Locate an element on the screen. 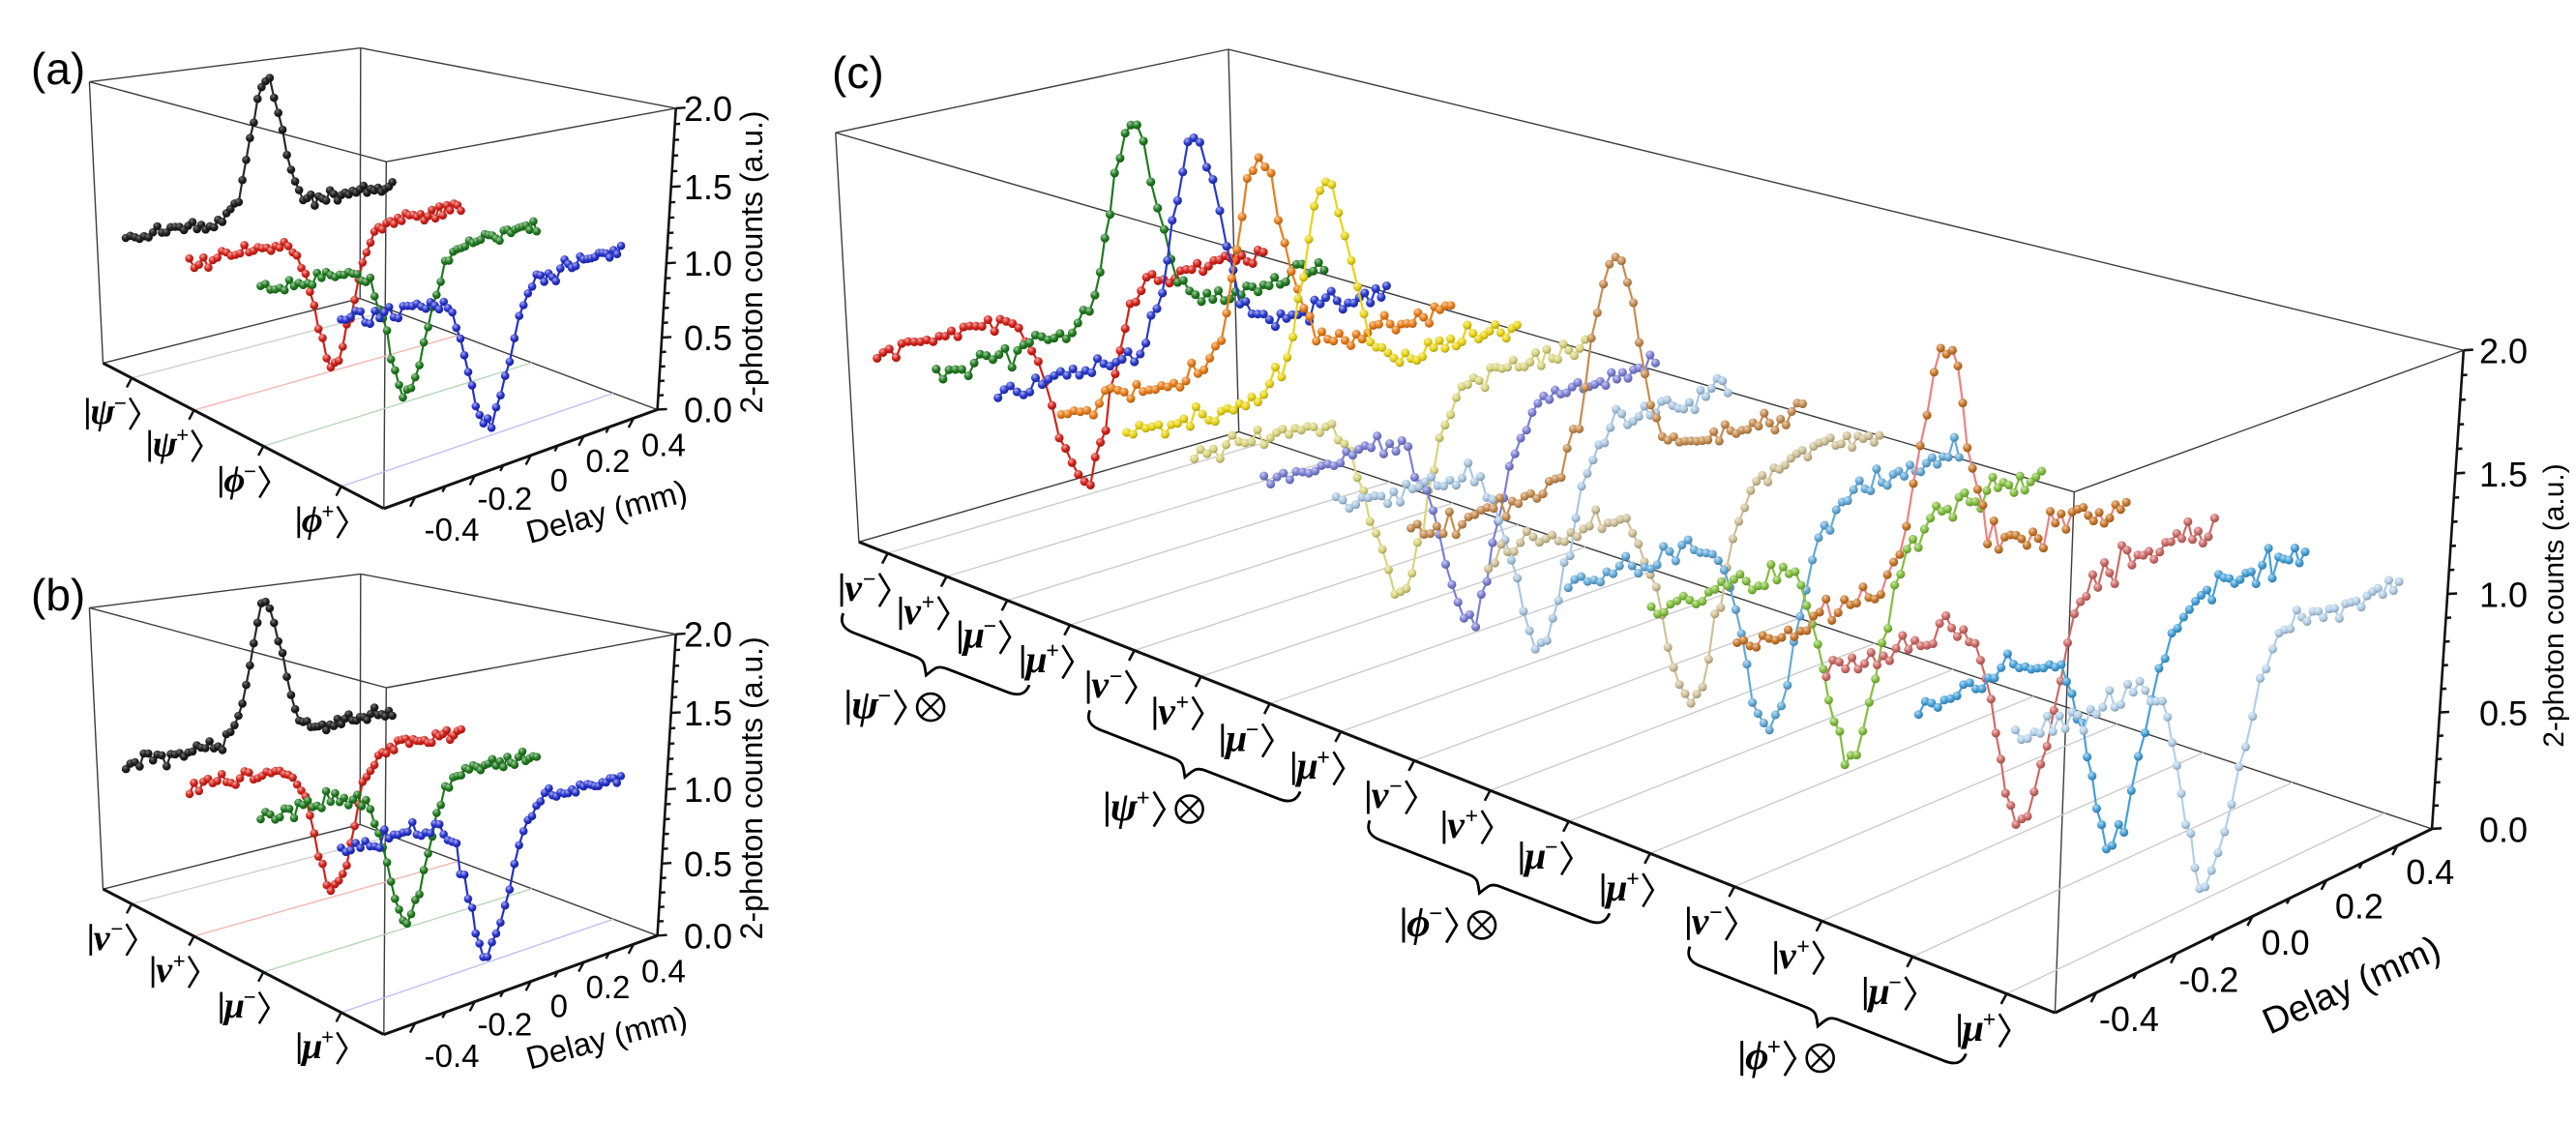 The width and height of the screenshot is (2576, 1122). svg-text: (a) is located at coordinates (58, 69).